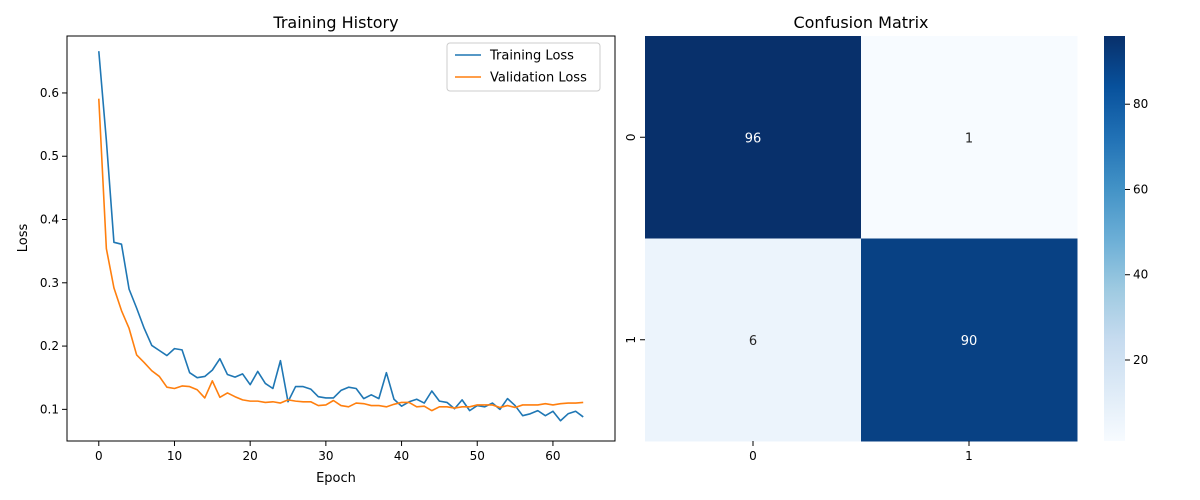 This screenshot has height=500, width=1200. What do you see at coordinates (250, 456) in the screenshot?
I see `x-tick-label: 20` at bounding box center [250, 456].